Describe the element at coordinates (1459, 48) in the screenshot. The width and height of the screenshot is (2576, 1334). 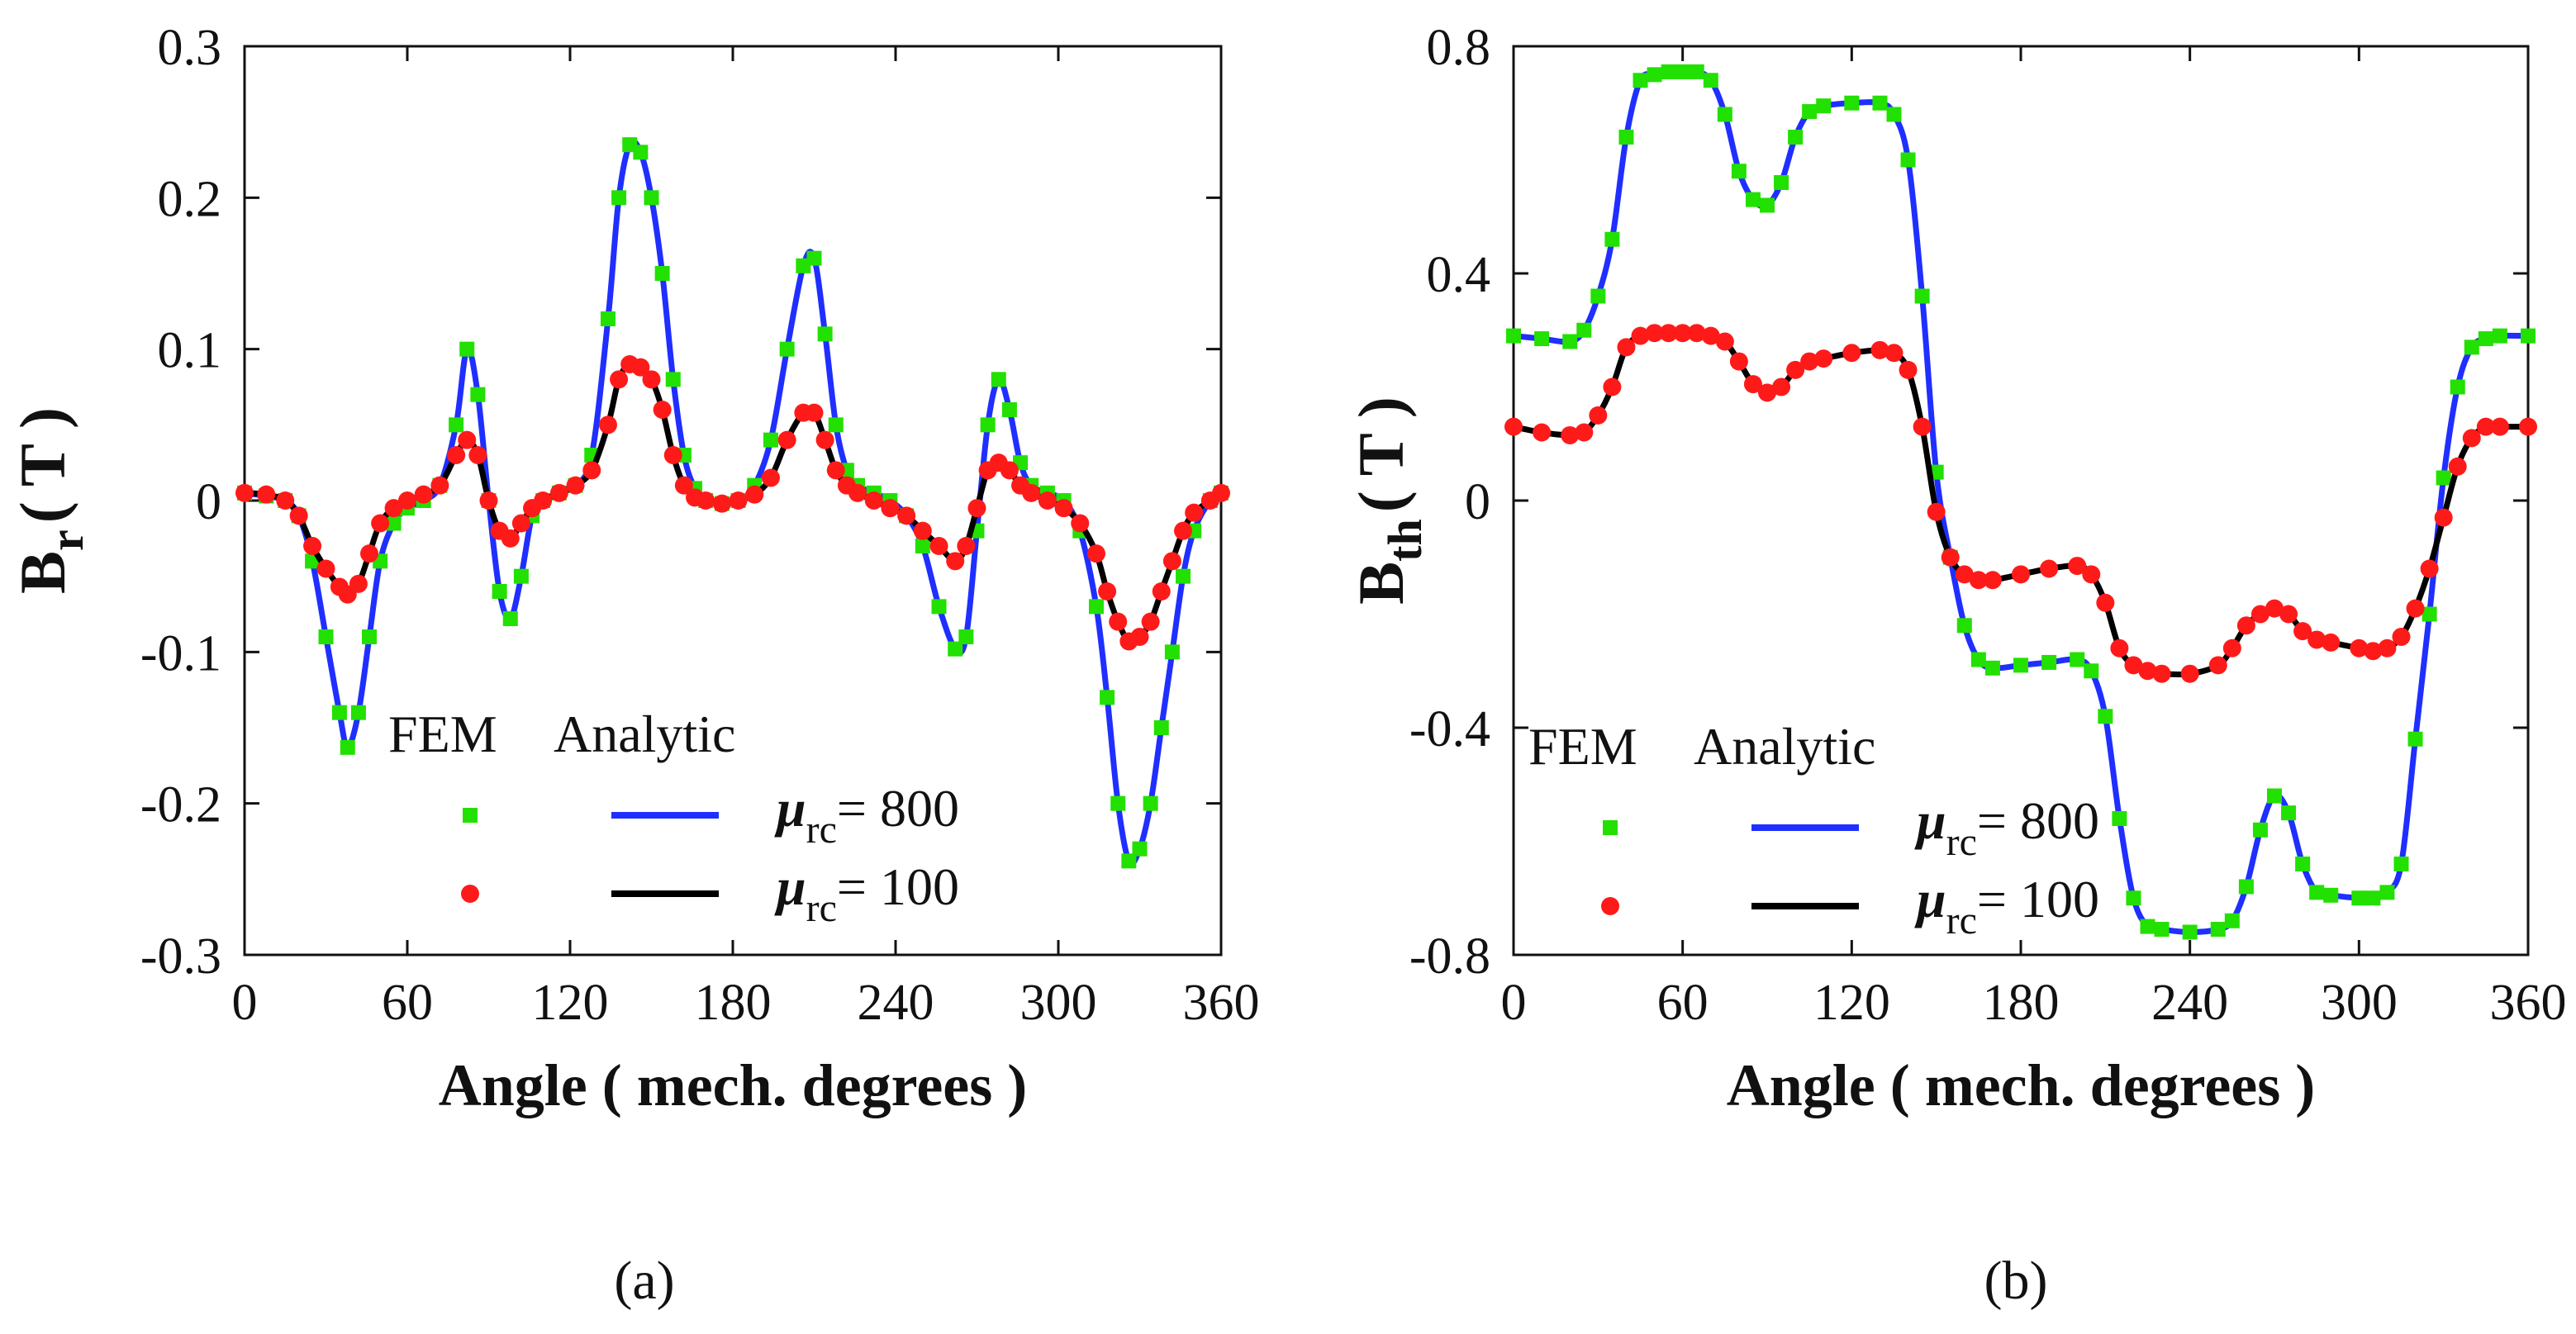
I see `y-tick-label: 0.8` at that location.